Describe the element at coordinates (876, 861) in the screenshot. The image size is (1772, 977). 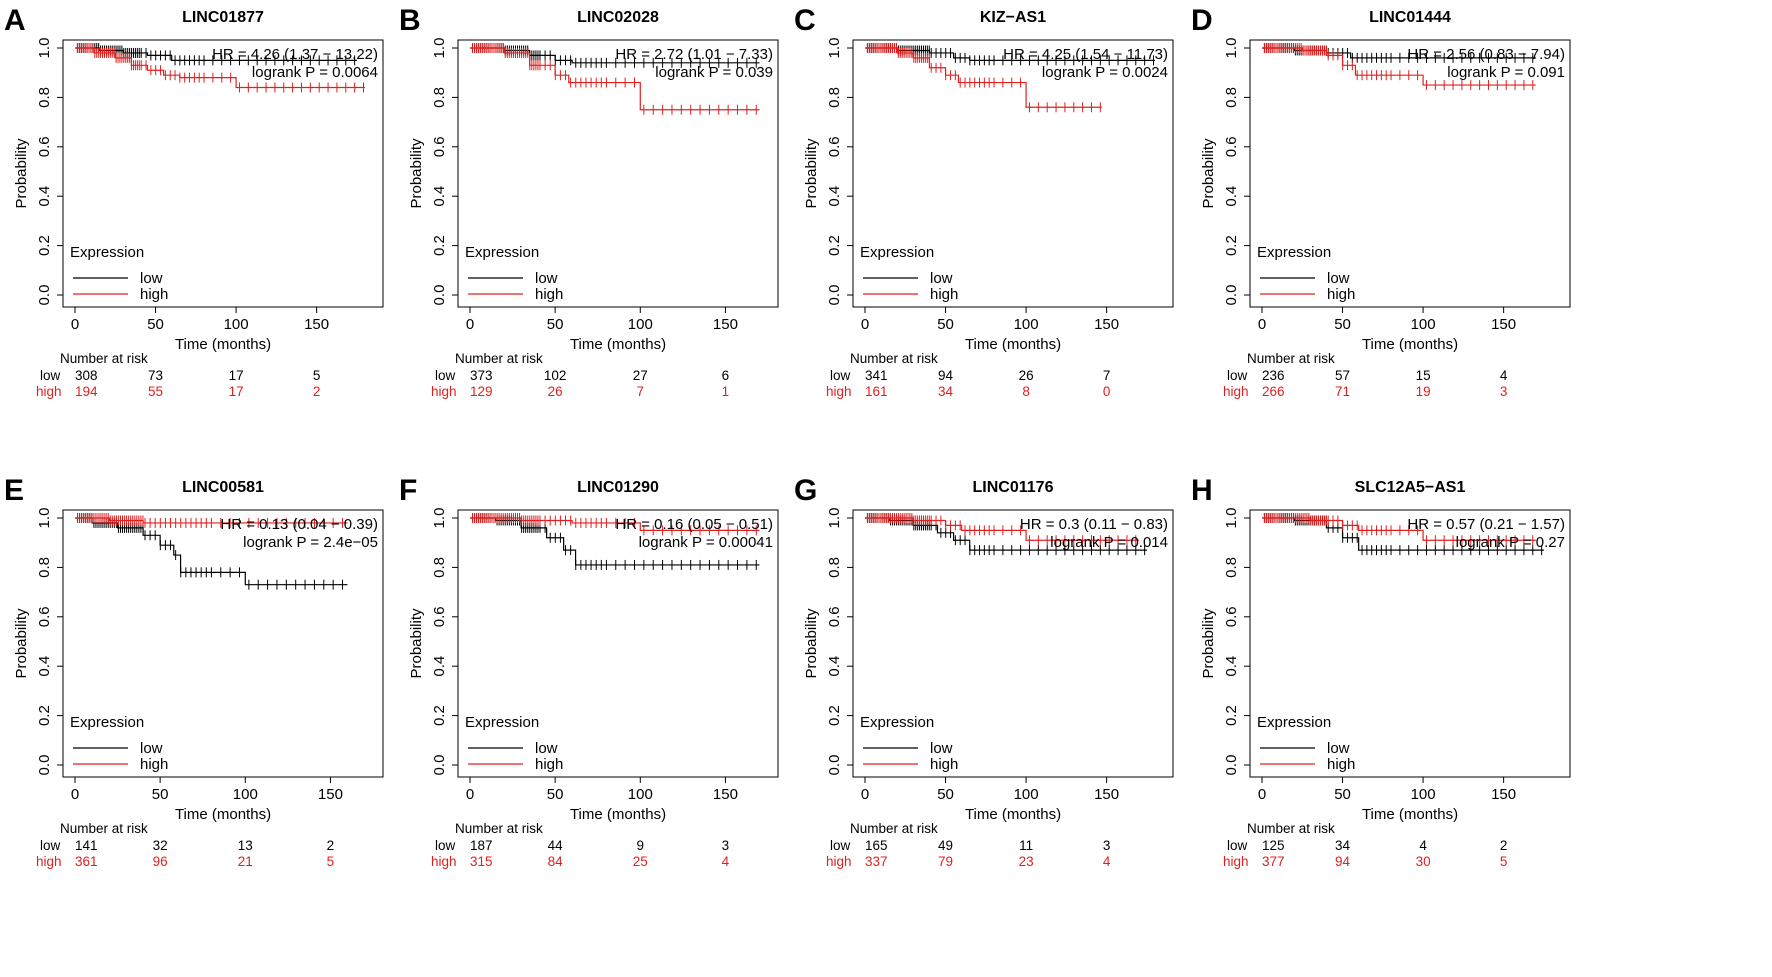
I see `risk-value-high: 337` at that location.